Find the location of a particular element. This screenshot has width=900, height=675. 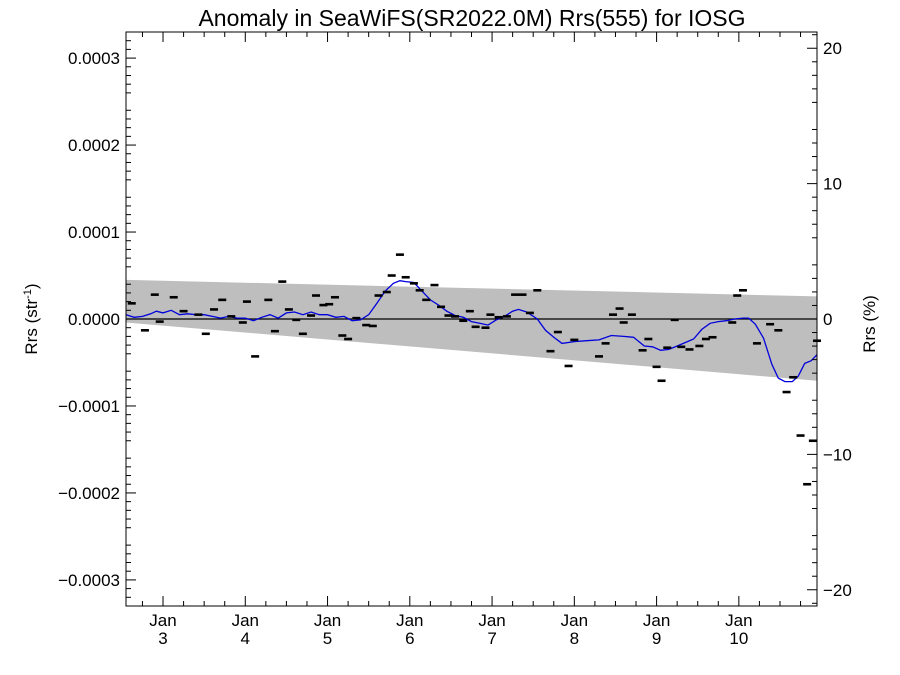

y-left-tick-label: 0.0000 is located at coordinates (94, 319).